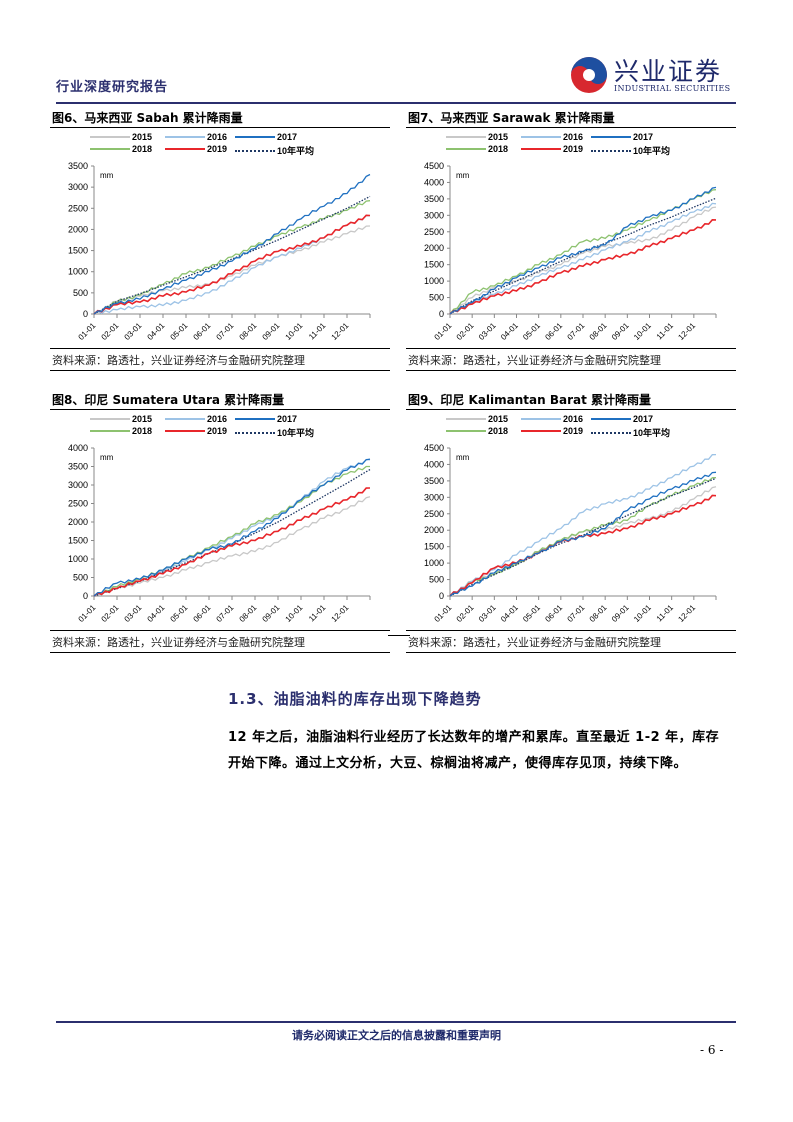 The width and height of the screenshot is (793, 1122). What do you see at coordinates (87, 613) in the screenshot?
I see `svg-text: 01-01` at bounding box center [87, 613].